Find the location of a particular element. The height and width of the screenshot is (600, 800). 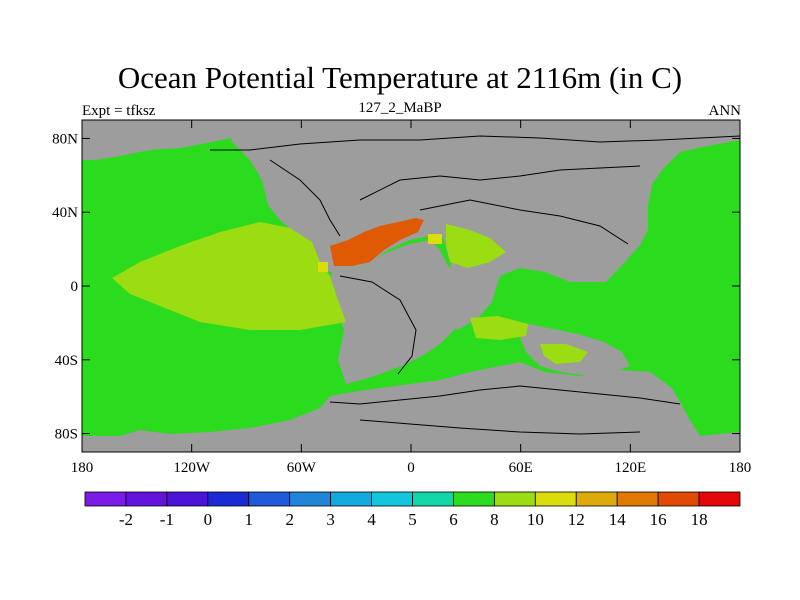

x-tick-label: 120W is located at coordinates (192, 468).